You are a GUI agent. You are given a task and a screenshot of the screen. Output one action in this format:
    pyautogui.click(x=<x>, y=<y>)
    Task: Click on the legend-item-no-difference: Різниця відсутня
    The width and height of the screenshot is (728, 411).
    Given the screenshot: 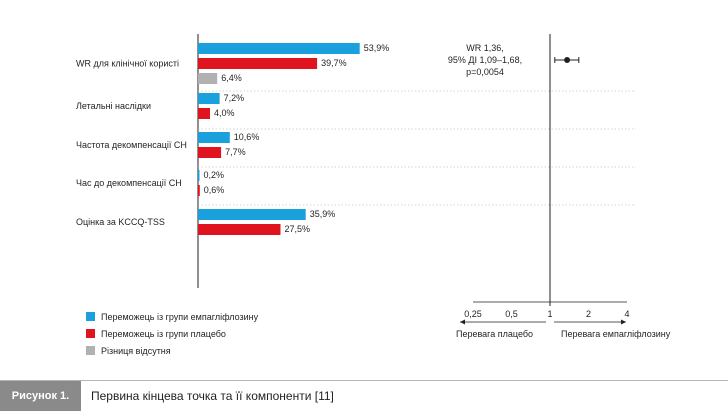 What is the action you would take?
    pyautogui.click(x=172, y=350)
    